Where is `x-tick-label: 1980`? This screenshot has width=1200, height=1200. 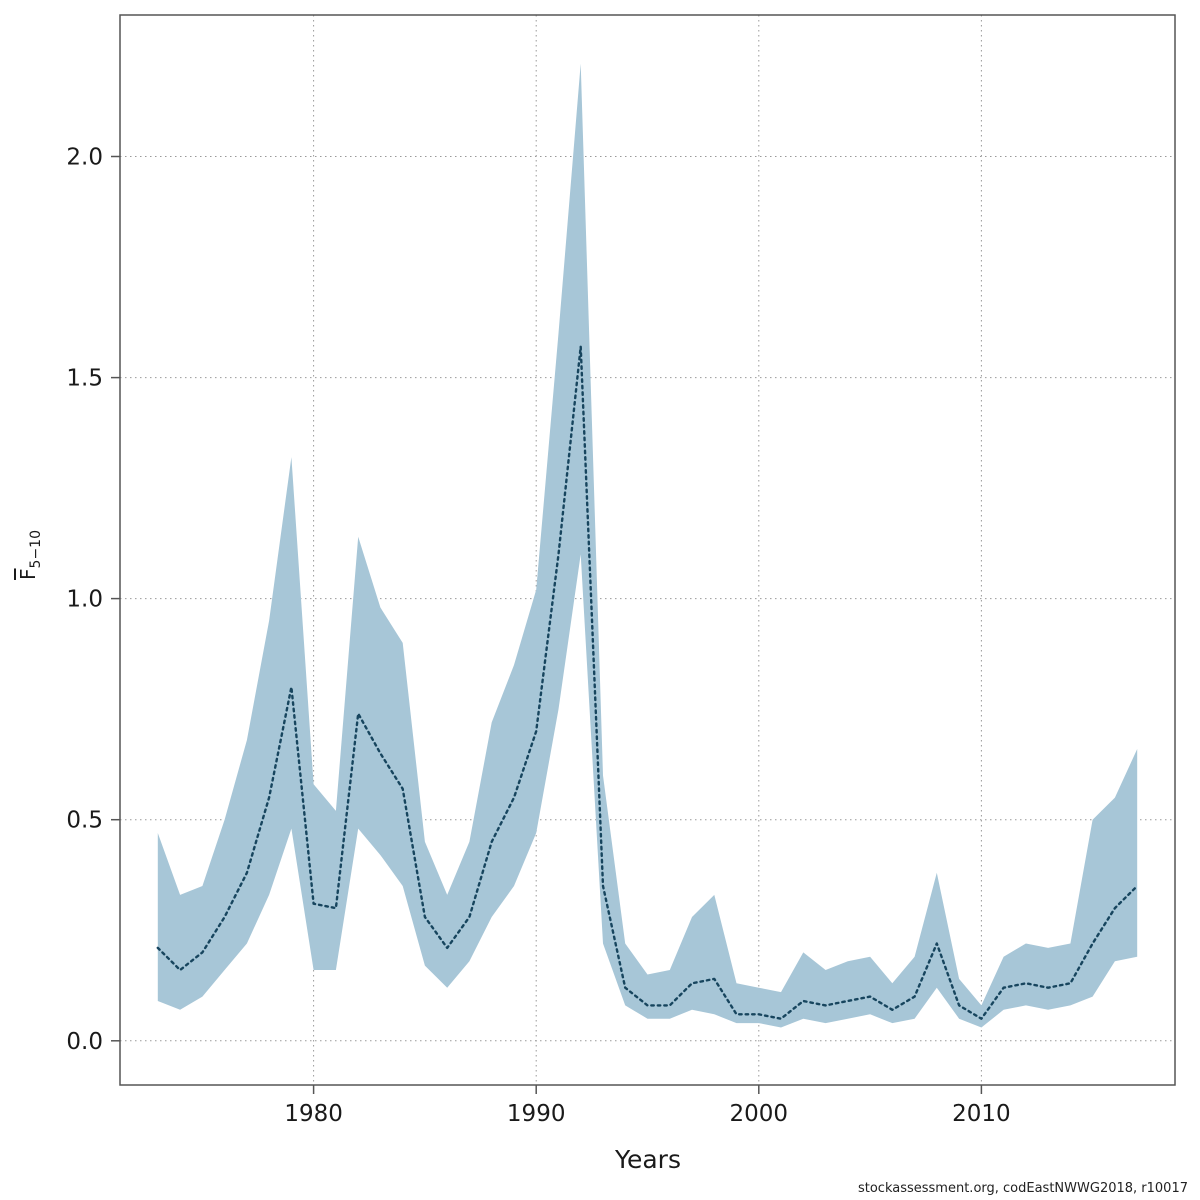
x-tick-label: 1980 is located at coordinates (313, 1114).